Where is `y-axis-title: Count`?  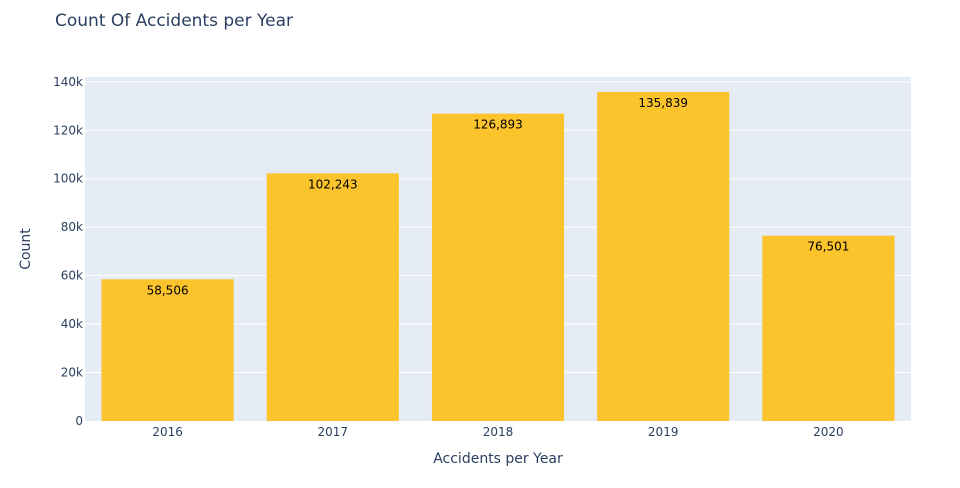 y-axis-title: Count is located at coordinates (26, 249).